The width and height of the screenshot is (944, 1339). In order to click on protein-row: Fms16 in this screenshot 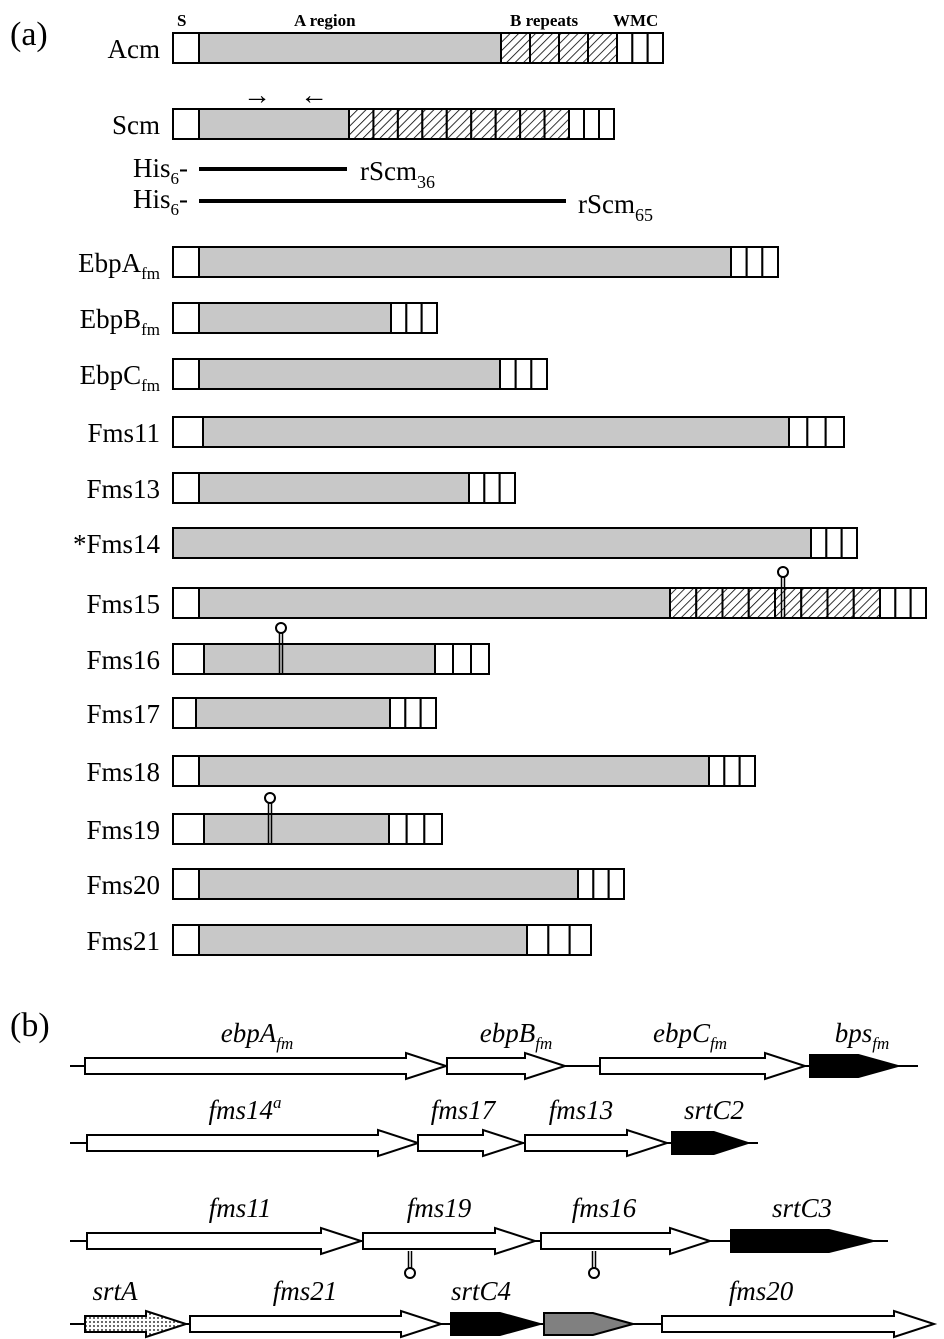, I will do `click(288, 648)`.